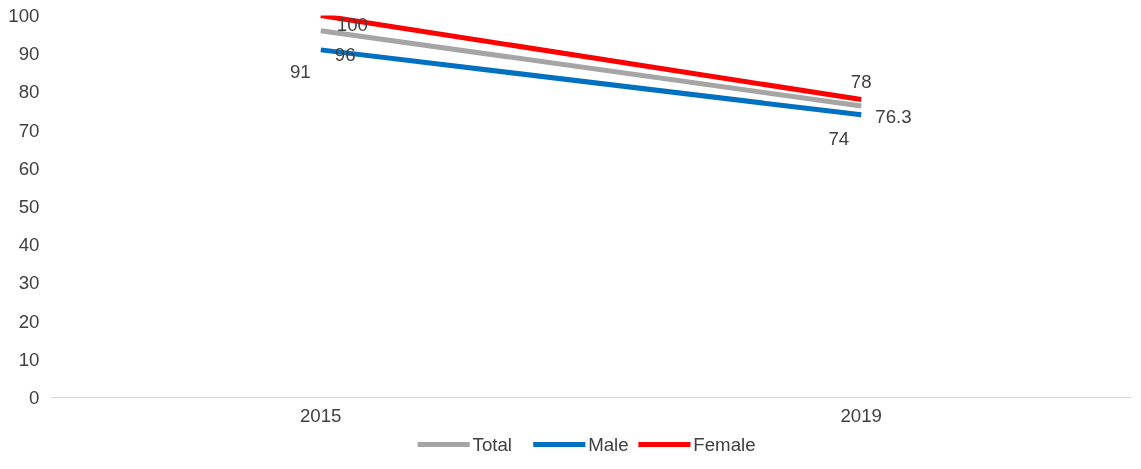  What do you see at coordinates (29, 321) in the screenshot?
I see `y-tick-label: 20` at bounding box center [29, 321].